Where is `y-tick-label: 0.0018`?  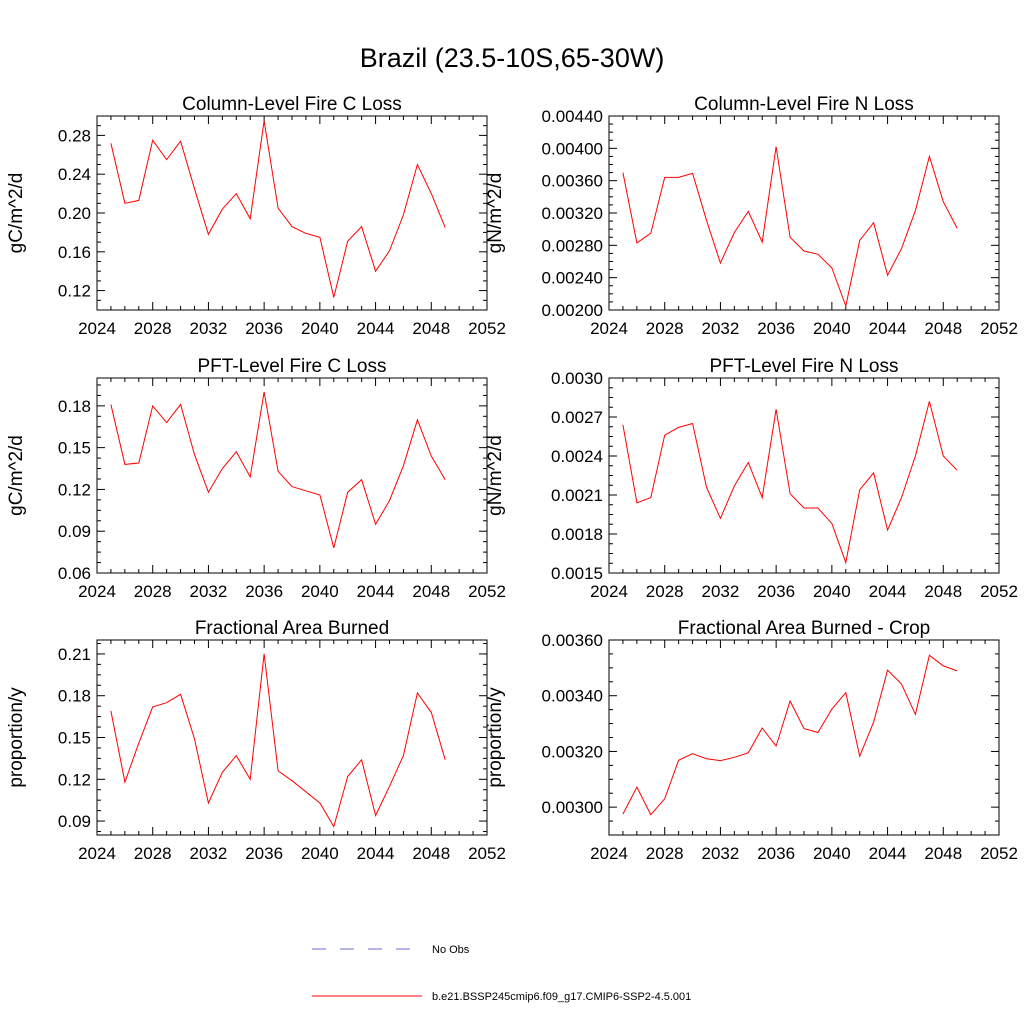 y-tick-label: 0.0018 is located at coordinates (577, 534).